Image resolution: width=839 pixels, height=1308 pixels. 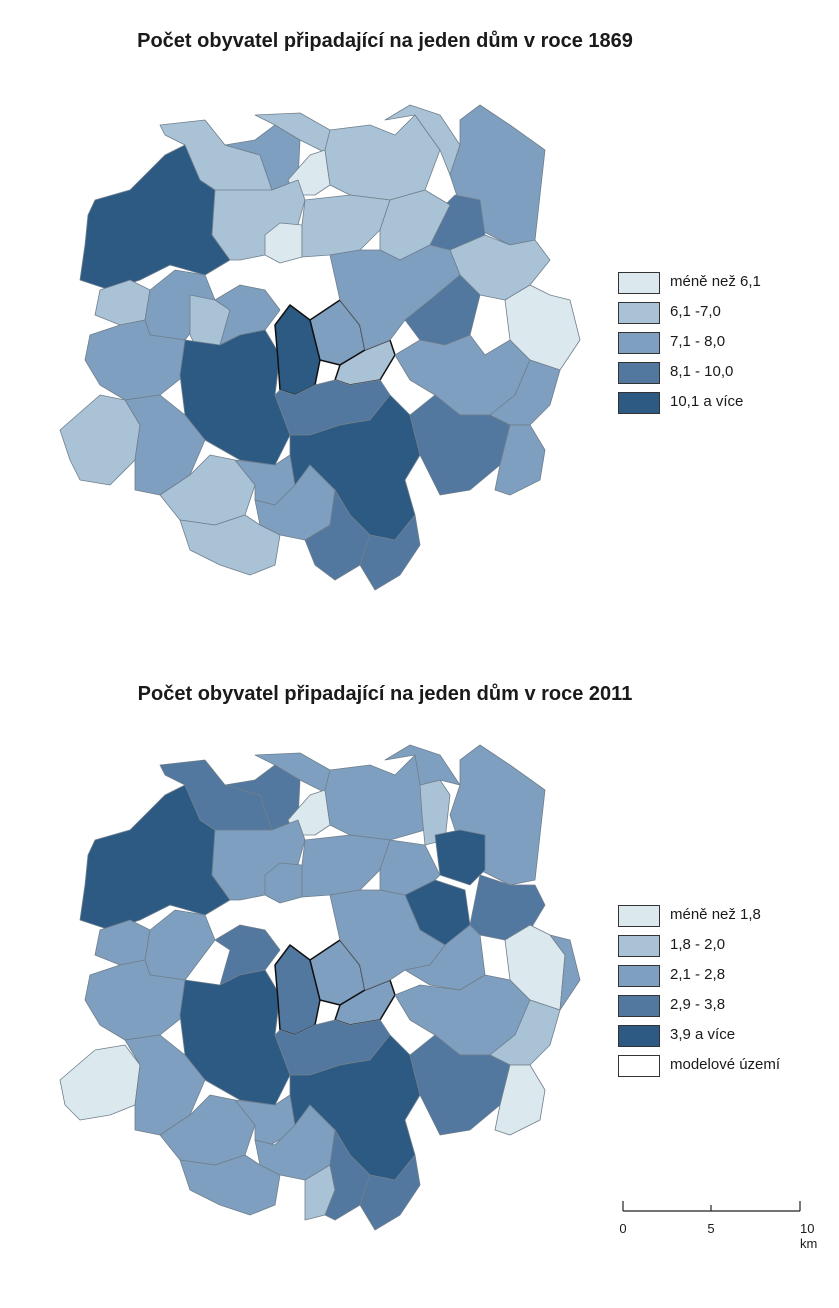 What do you see at coordinates (707, 401) in the screenshot?
I see `legend-label: 10,1 a více` at bounding box center [707, 401].